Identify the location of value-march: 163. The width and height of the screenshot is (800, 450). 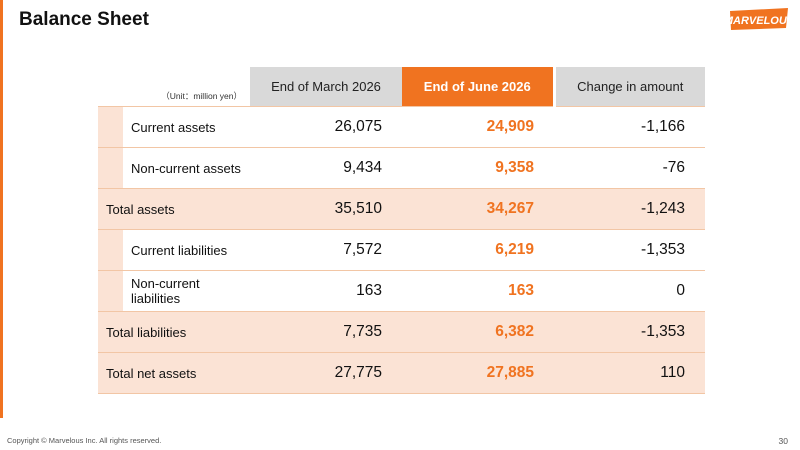
(326, 291).